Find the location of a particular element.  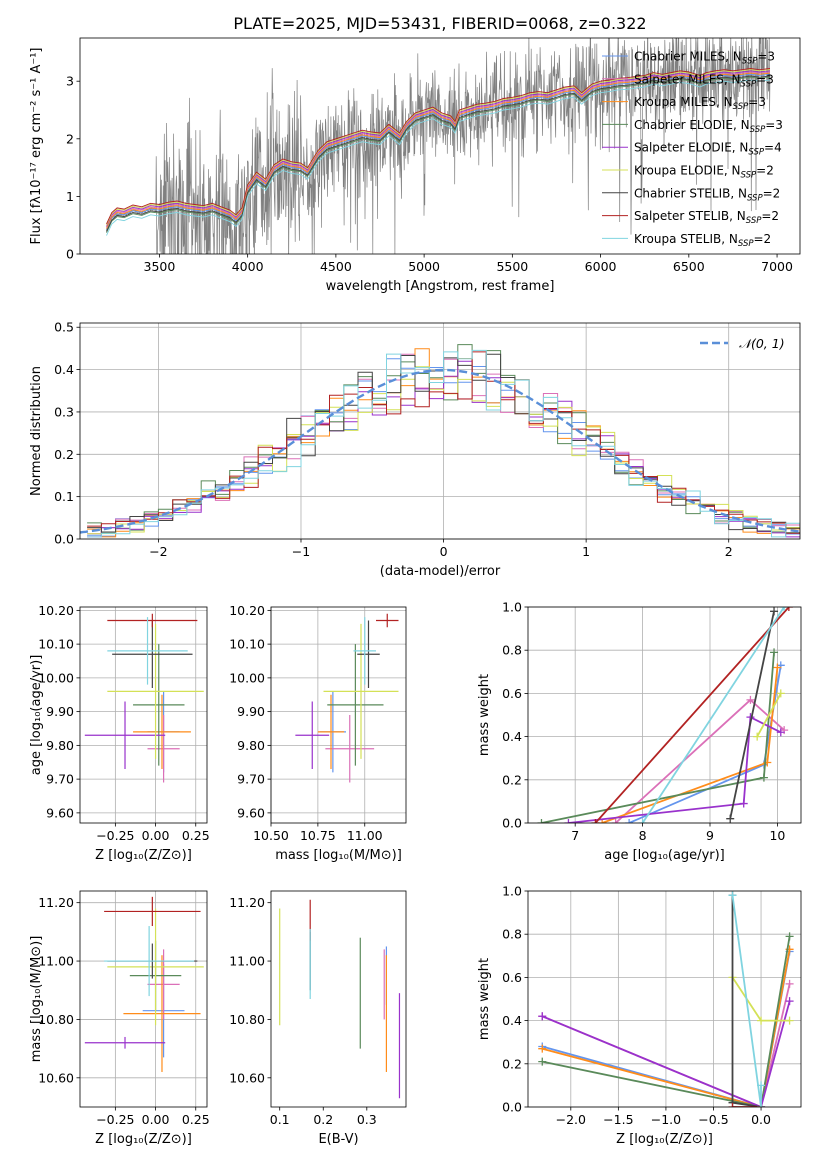

y-tick-label: 0.1 is located at coordinates (64, 496).